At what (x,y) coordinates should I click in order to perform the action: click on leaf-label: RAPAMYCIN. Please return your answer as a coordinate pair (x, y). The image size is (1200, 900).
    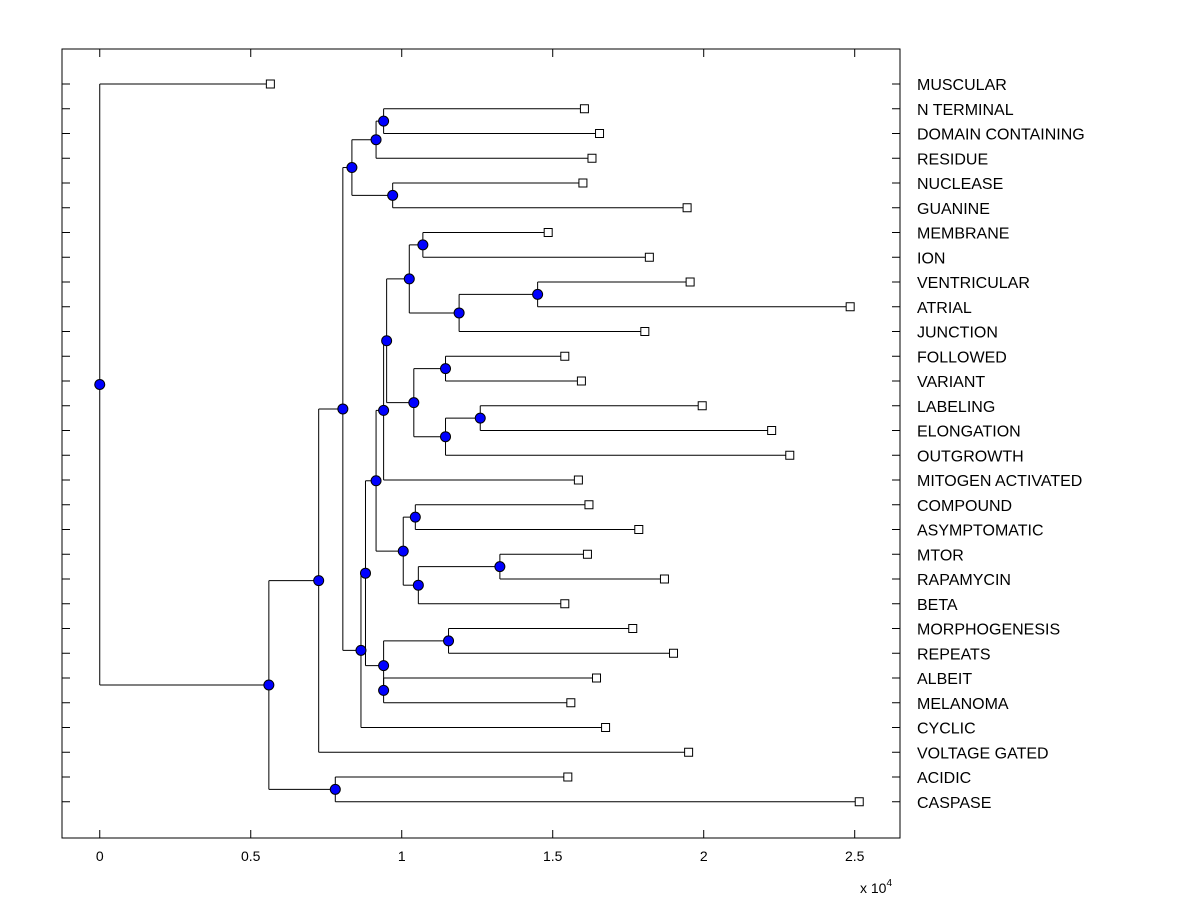
    Looking at the image, I should click on (964, 580).